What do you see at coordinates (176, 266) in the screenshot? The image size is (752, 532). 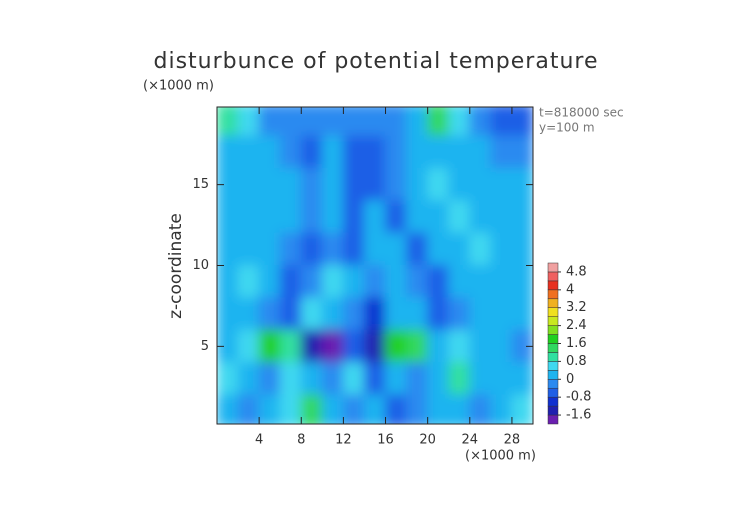 I see `y-axis-label: z-coordinate` at bounding box center [176, 266].